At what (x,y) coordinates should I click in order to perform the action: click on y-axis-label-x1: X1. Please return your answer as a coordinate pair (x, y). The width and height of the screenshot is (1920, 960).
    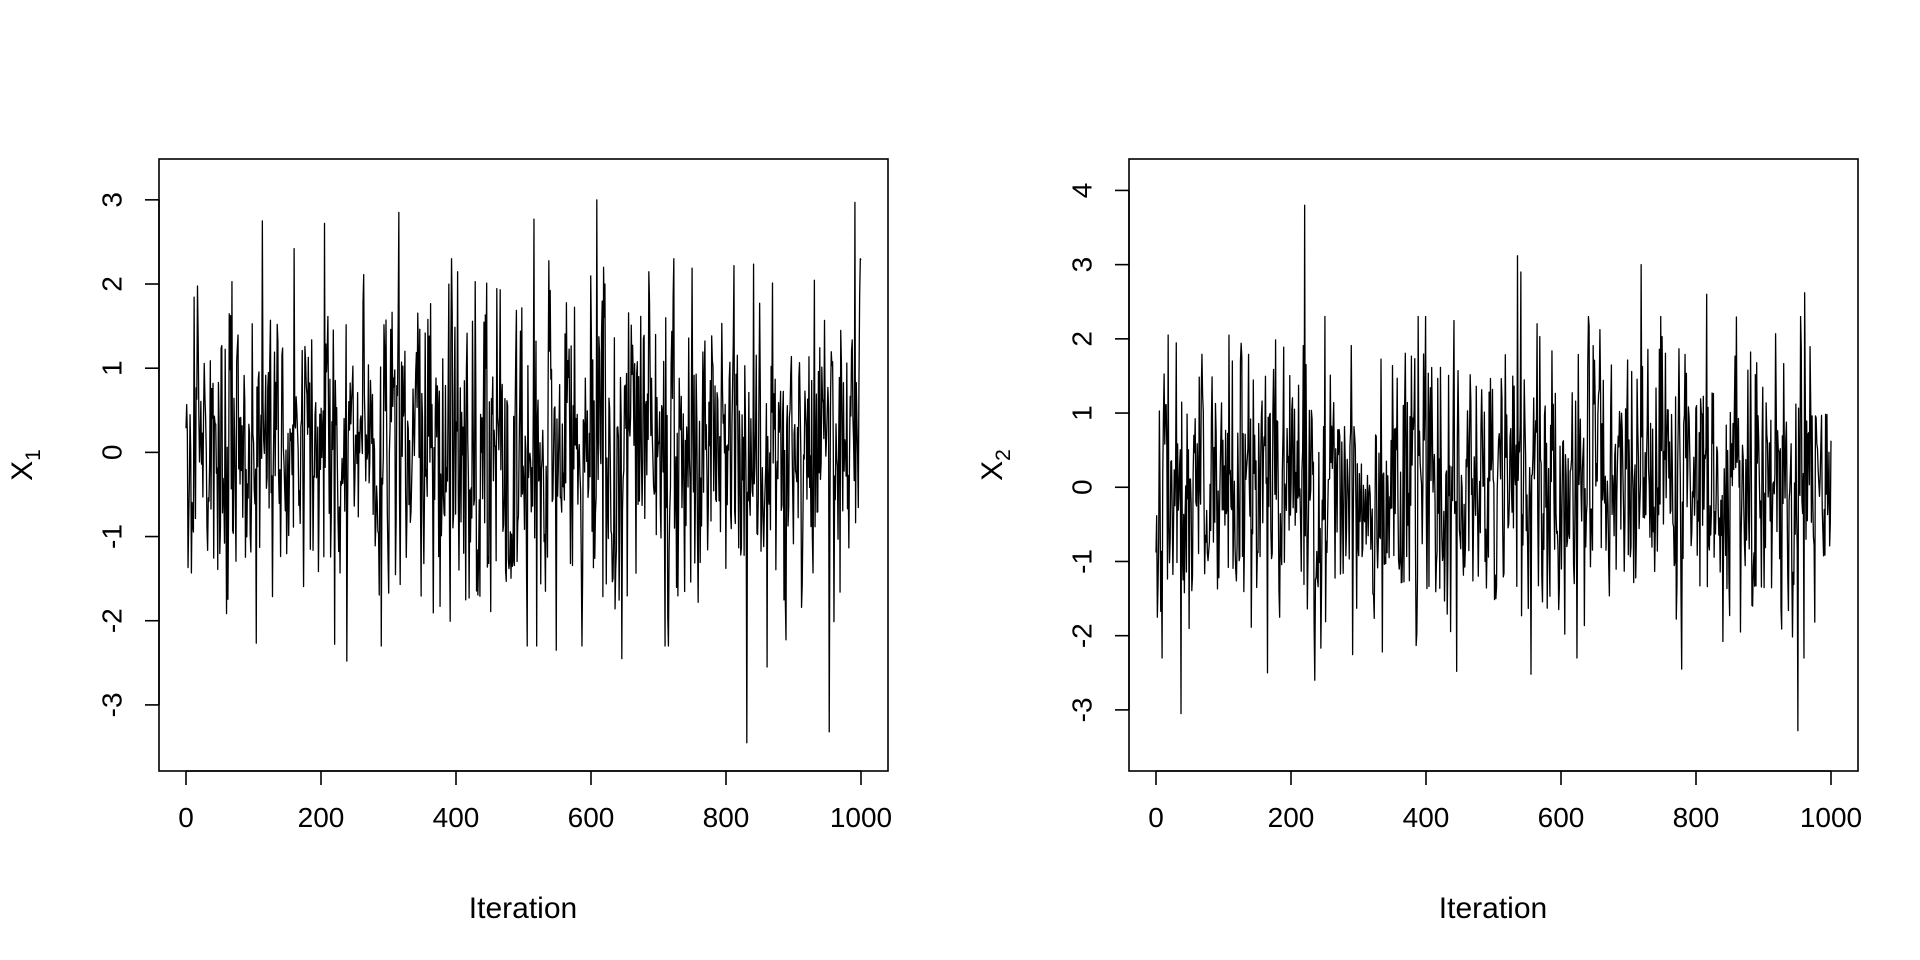
    Looking at the image, I should click on (25, 465).